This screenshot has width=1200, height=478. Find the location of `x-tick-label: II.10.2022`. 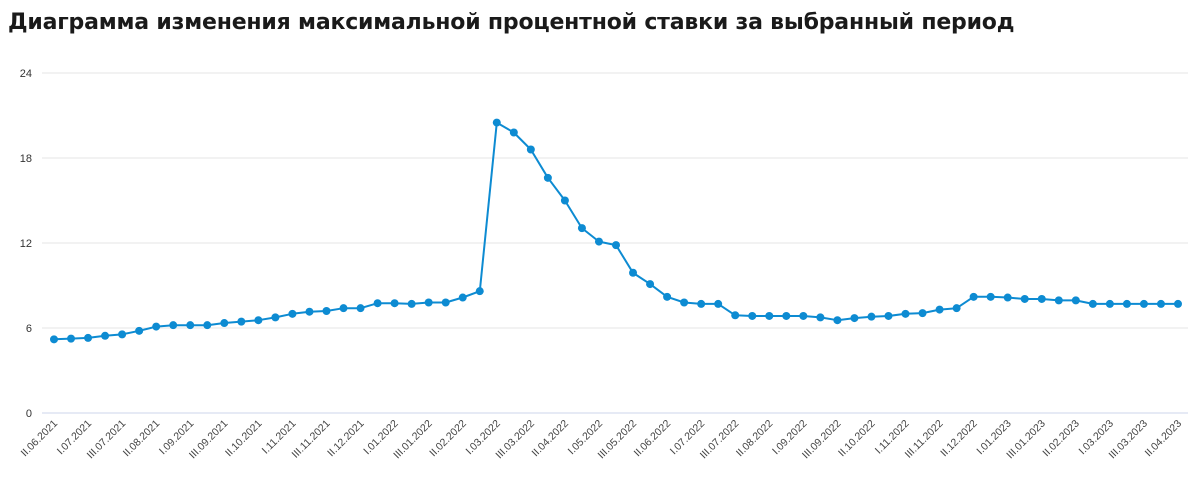

x-tick-label: II.10.2022 is located at coordinates (857, 439).